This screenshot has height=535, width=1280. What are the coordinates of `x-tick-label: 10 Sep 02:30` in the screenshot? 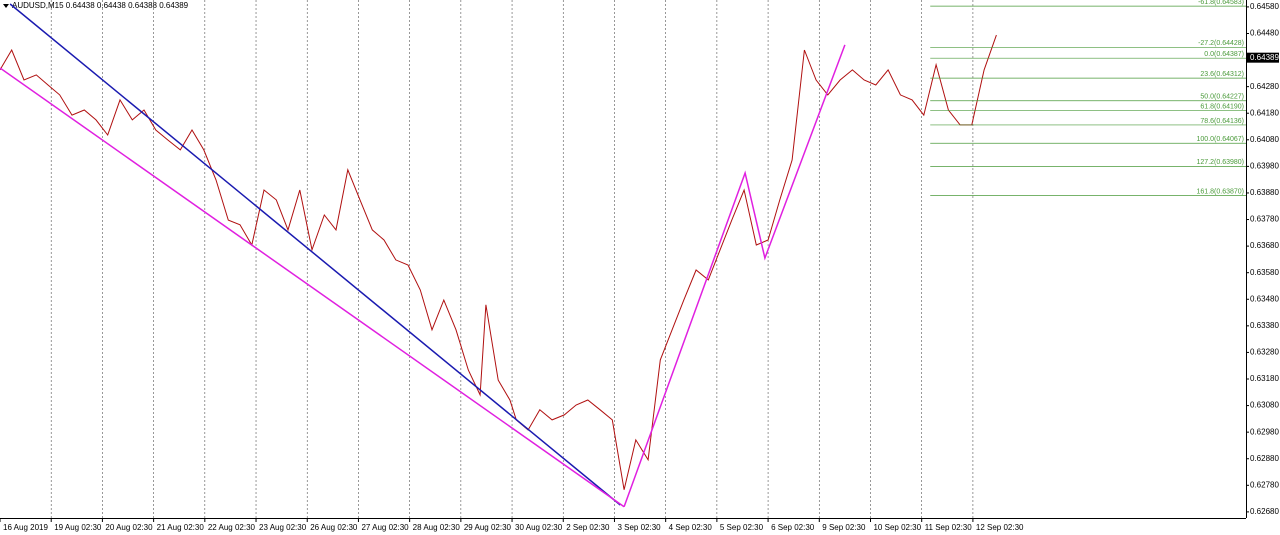 It's located at (897, 527).